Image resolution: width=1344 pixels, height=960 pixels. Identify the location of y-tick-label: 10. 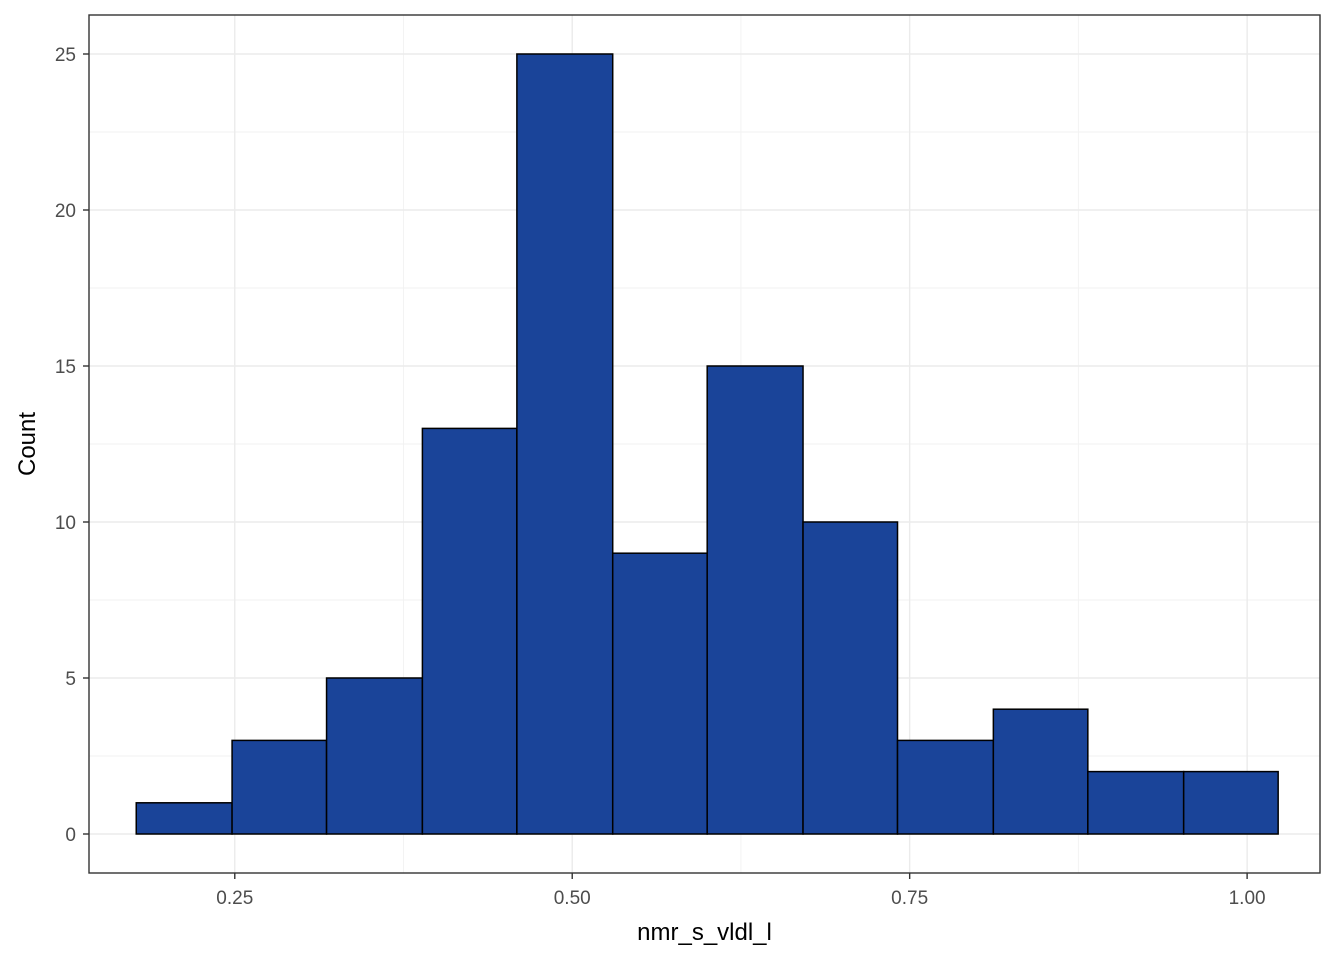
(65, 523).